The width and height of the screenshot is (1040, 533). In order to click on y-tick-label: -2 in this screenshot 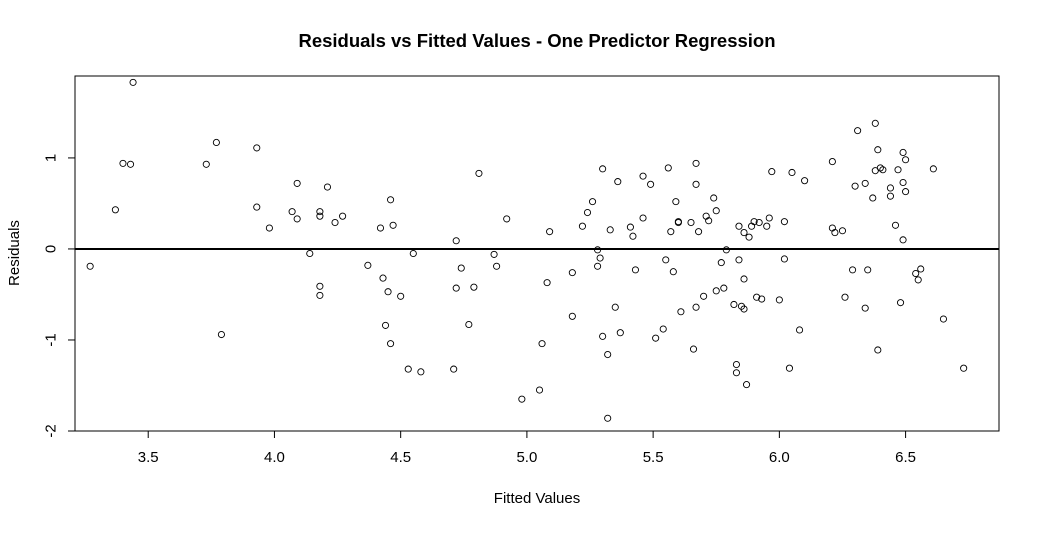, I will do `click(51, 430)`.